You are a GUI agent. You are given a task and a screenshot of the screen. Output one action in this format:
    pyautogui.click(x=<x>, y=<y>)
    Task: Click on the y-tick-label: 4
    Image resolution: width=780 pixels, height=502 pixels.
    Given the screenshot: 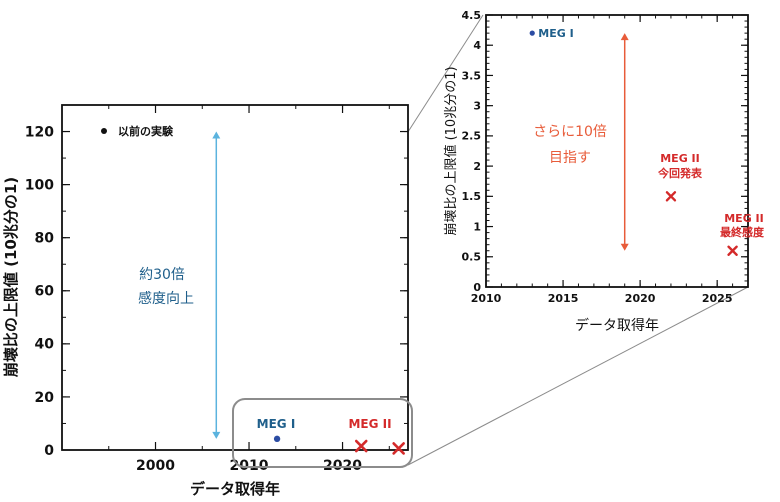 What is the action you would take?
    pyautogui.click(x=477, y=45)
    